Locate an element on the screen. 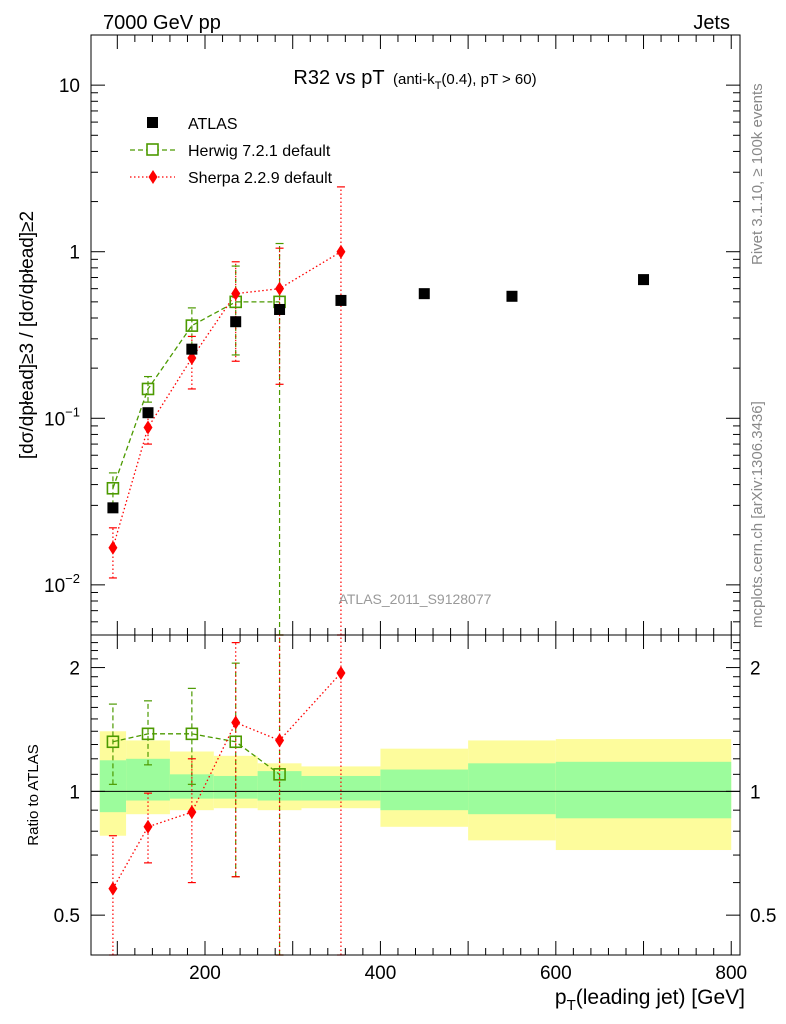 This screenshot has width=786, height=1024. main-y-tick-label: 10 is located at coordinates (69, 86).